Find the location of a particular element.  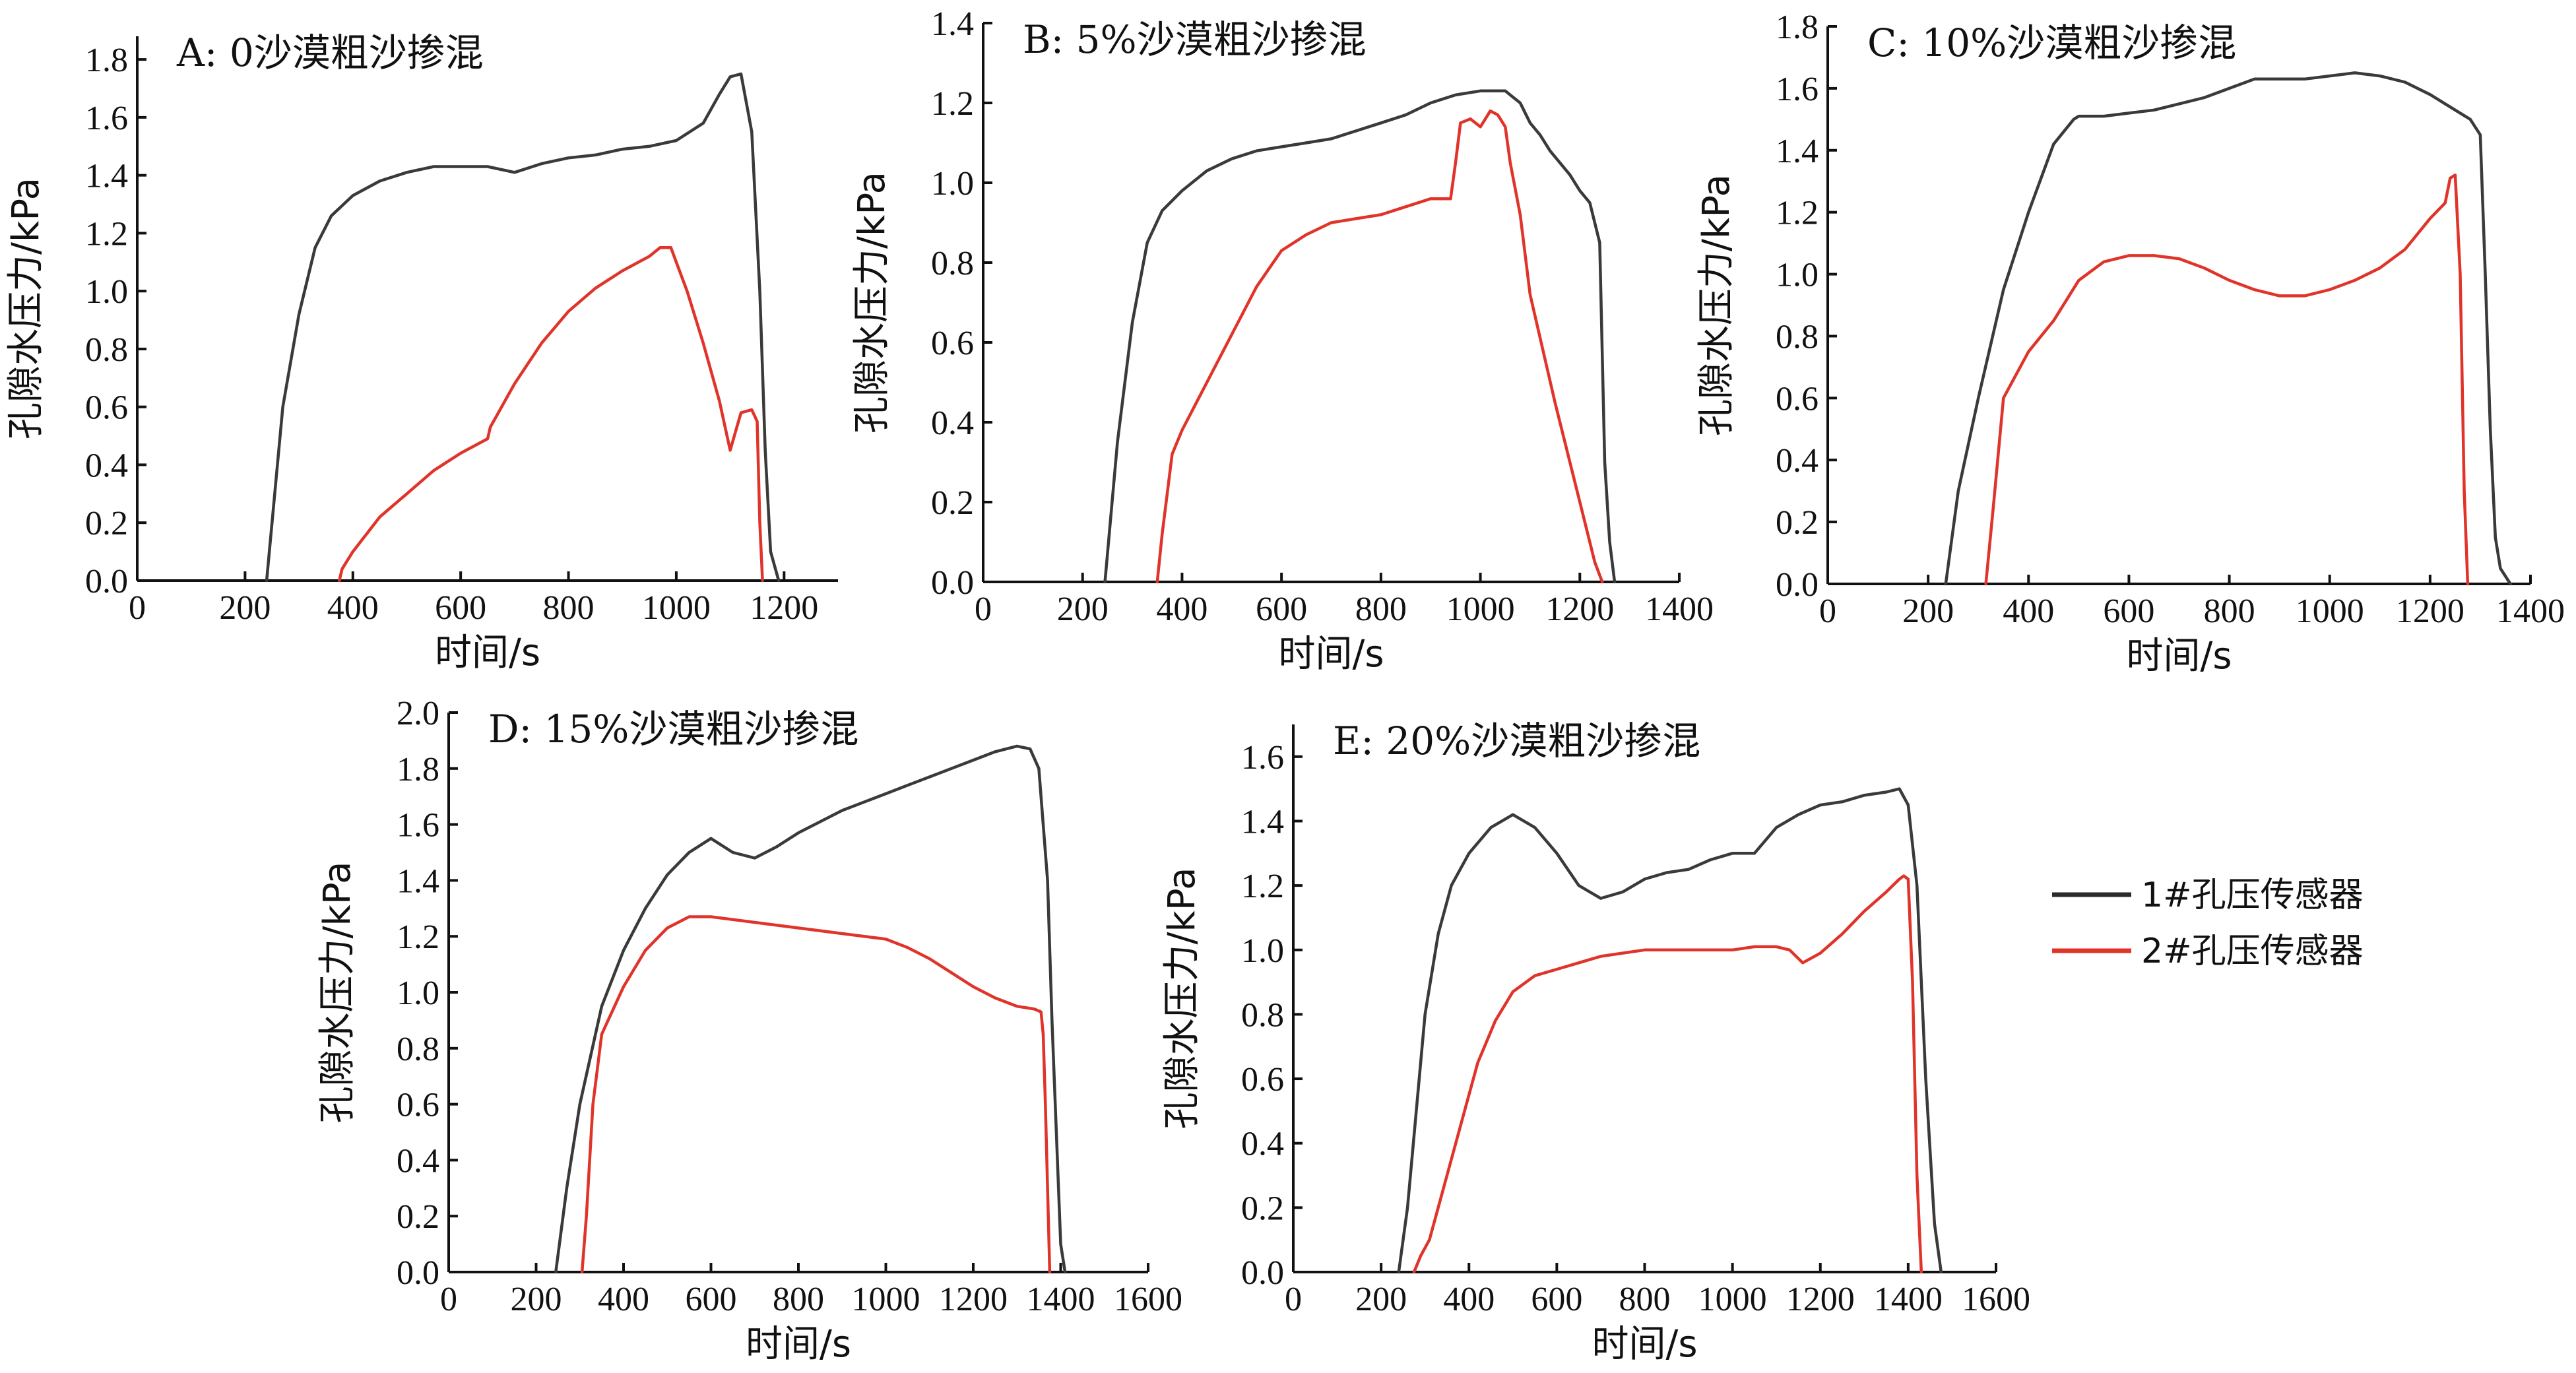

legend: 1#孔压传感器 2#孔压传感器 is located at coordinates (2208, 923).